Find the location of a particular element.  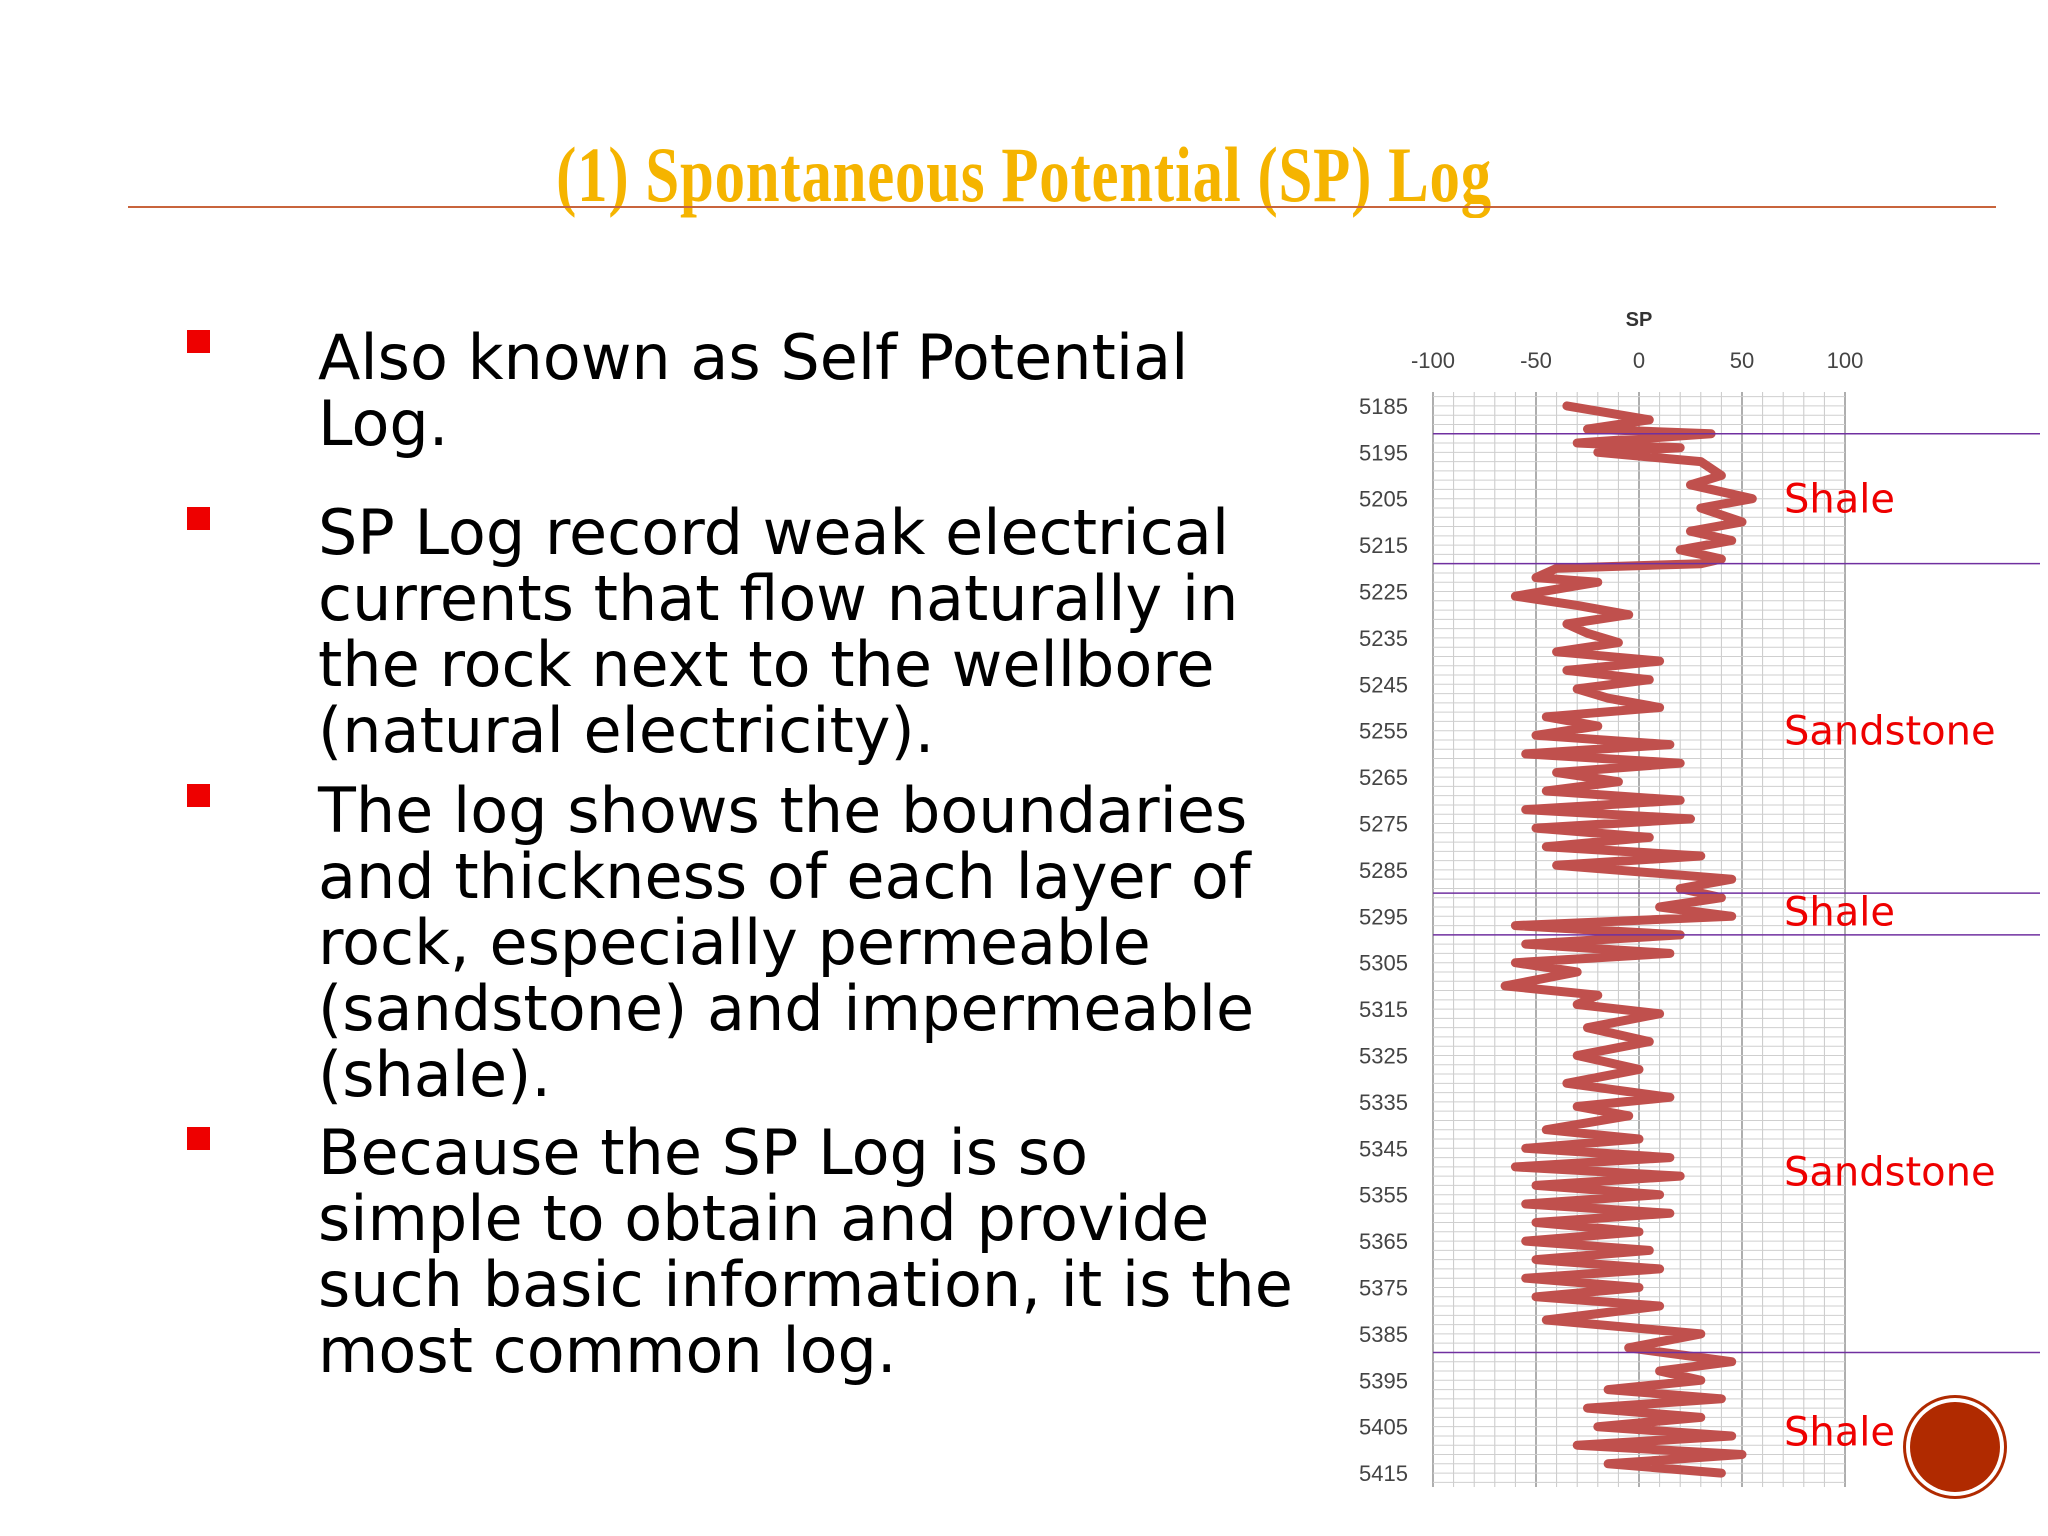

y-tick-label: 5205 is located at coordinates (1383, 499).